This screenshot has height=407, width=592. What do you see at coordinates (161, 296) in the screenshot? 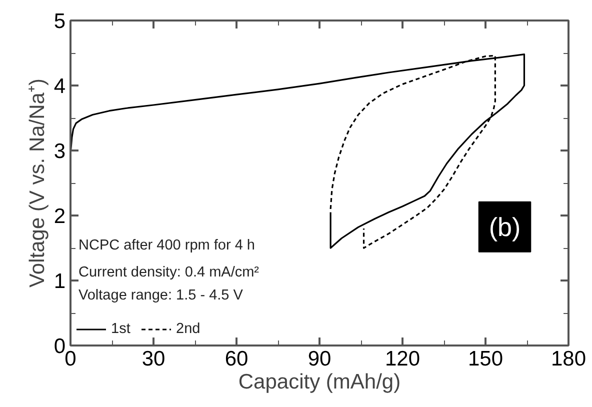
I see `annotation: Voltage range: 1.5 - 4.5 V` at bounding box center [161, 296].